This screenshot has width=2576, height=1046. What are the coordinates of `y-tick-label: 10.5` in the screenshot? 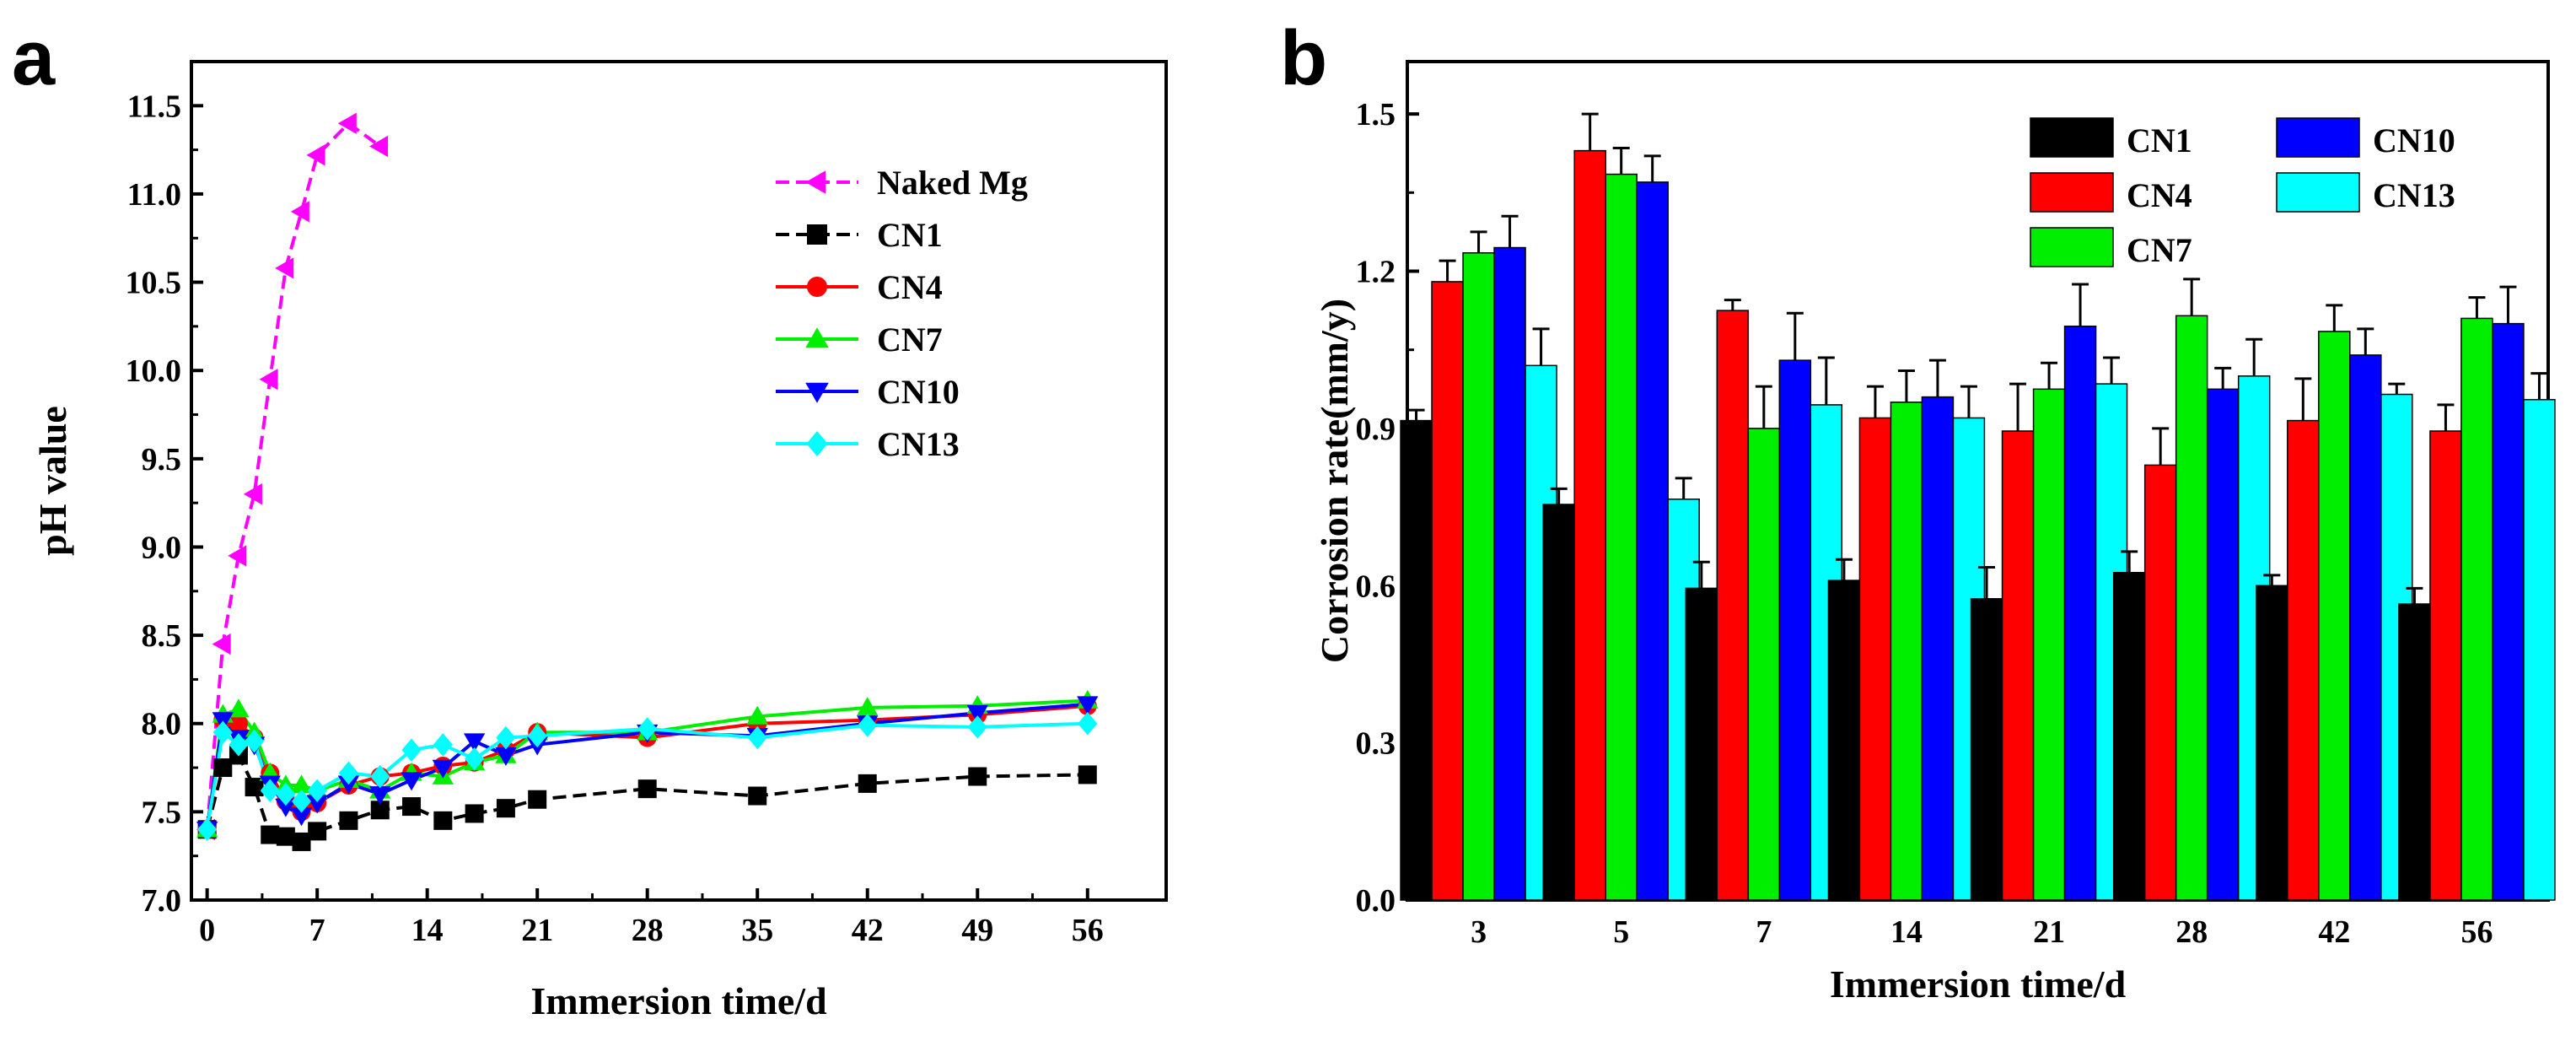 It's located at (154, 283).